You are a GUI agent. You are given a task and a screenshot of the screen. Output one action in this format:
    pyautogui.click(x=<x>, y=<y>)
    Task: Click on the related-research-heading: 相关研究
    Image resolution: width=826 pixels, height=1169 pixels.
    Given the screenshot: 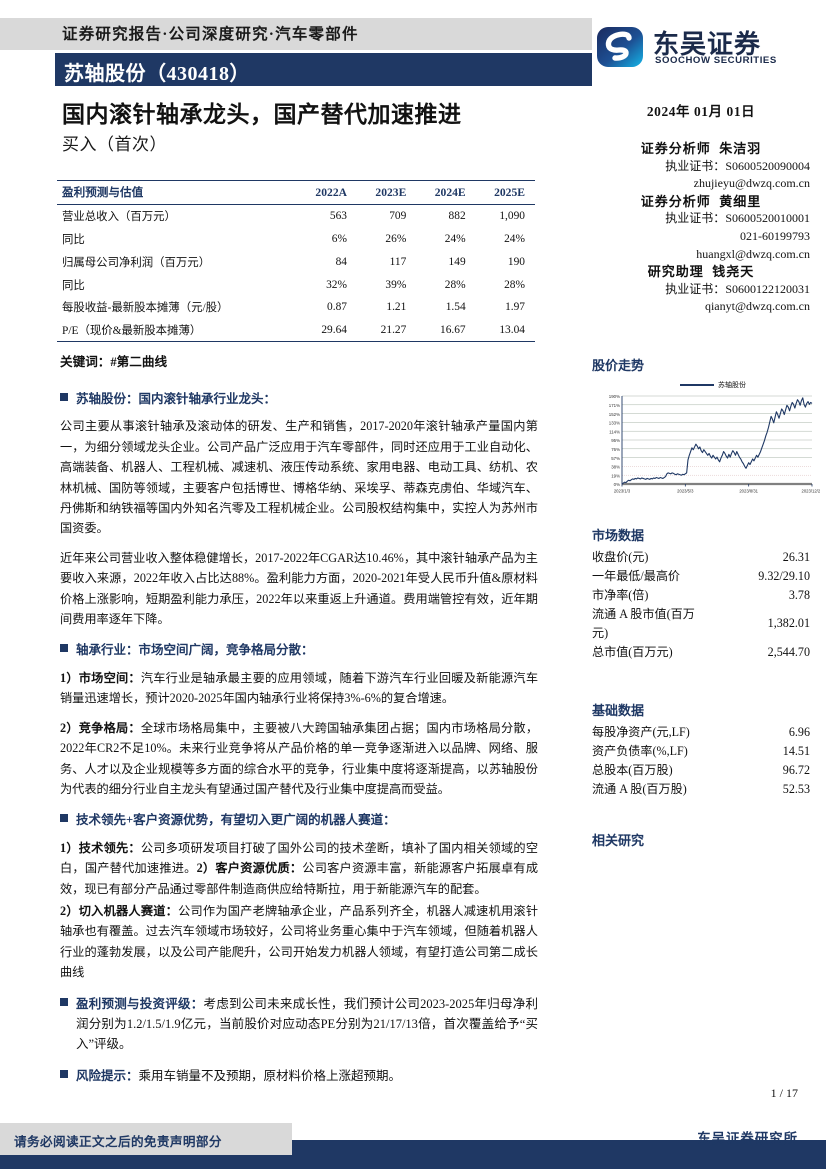 What is the action you would take?
    pyautogui.click(x=618, y=840)
    